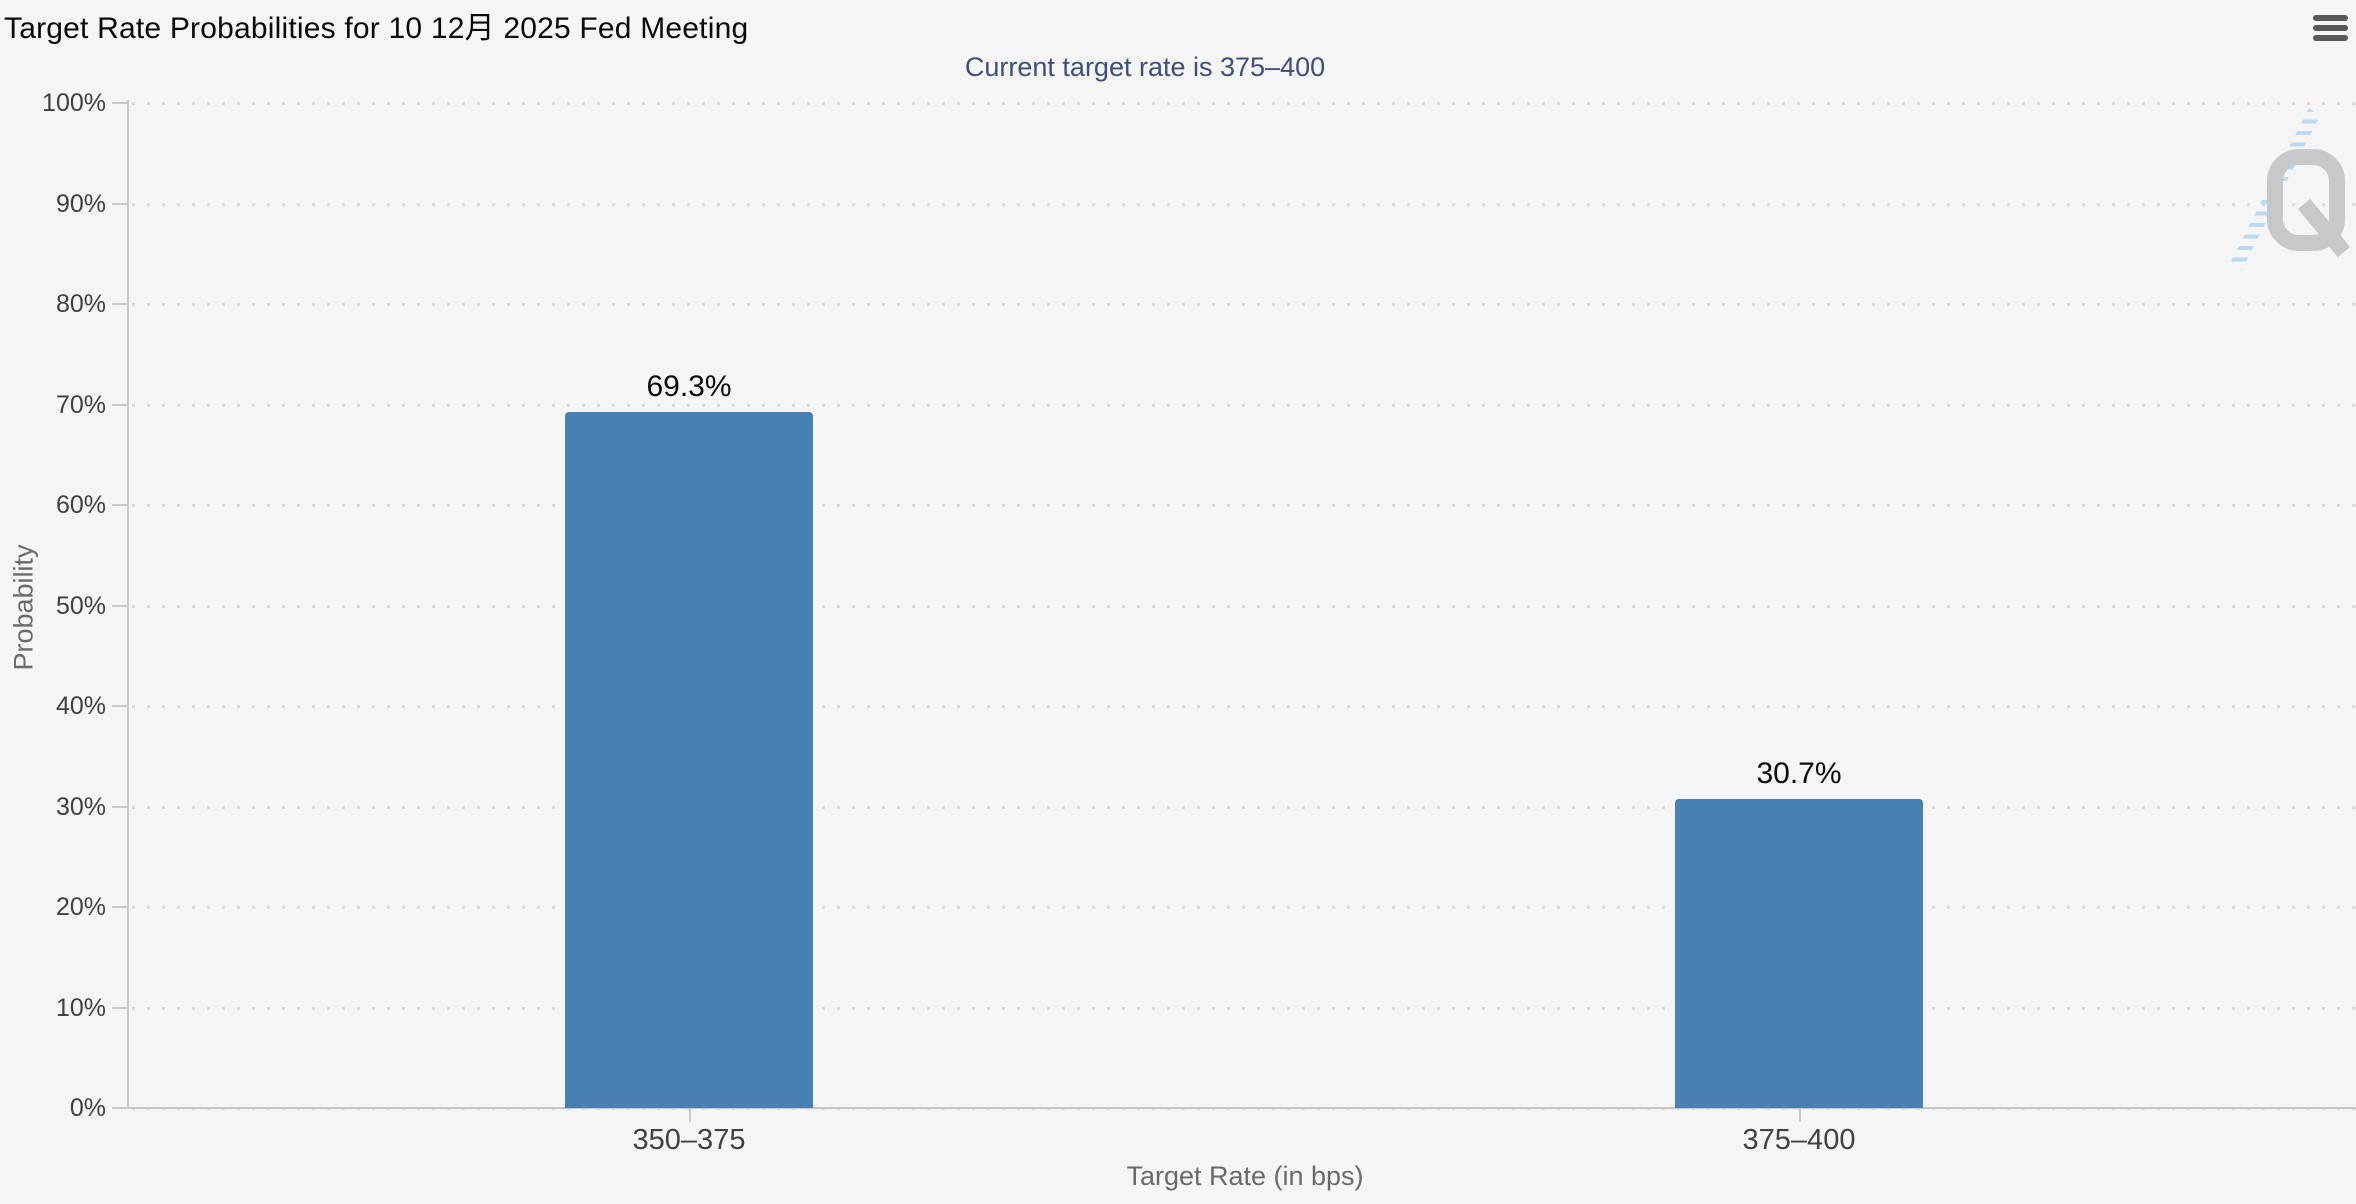 This screenshot has height=1204, width=2356. I want to click on watermark-bolt-icon, so click(2275, 189).